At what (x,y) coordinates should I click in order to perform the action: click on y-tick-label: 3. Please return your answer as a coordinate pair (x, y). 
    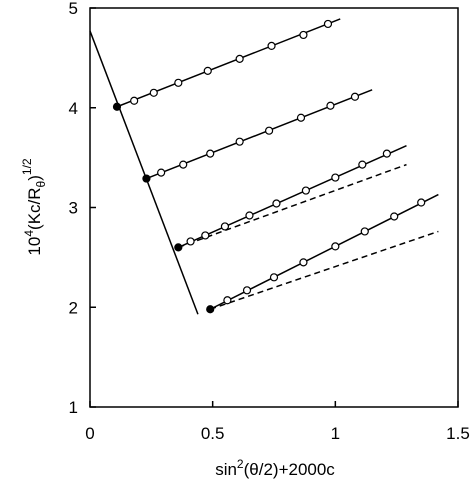
    Looking at the image, I should click on (73, 208).